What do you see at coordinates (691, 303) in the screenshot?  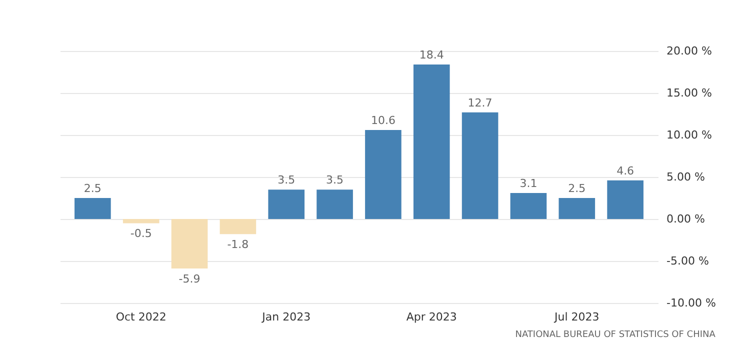 I see `y-tick-label: -10.00 %` at bounding box center [691, 303].